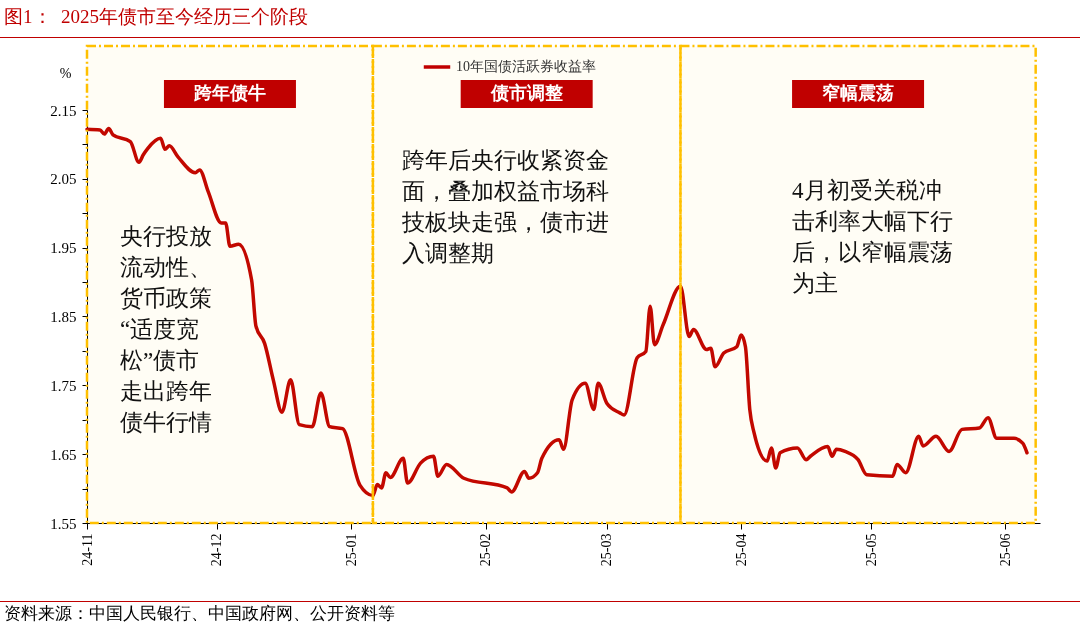 The image size is (1080, 627). Describe the element at coordinates (741, 550) in the screenshot. I see `x-tick-label: 25-04` at that location.